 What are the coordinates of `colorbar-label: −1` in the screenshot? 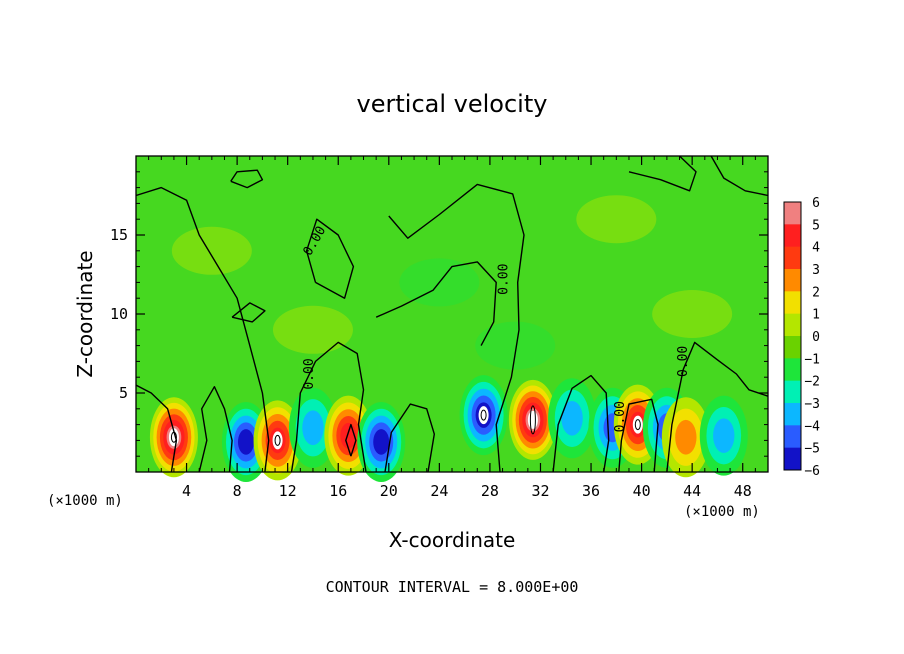 It's located at (812, 359).